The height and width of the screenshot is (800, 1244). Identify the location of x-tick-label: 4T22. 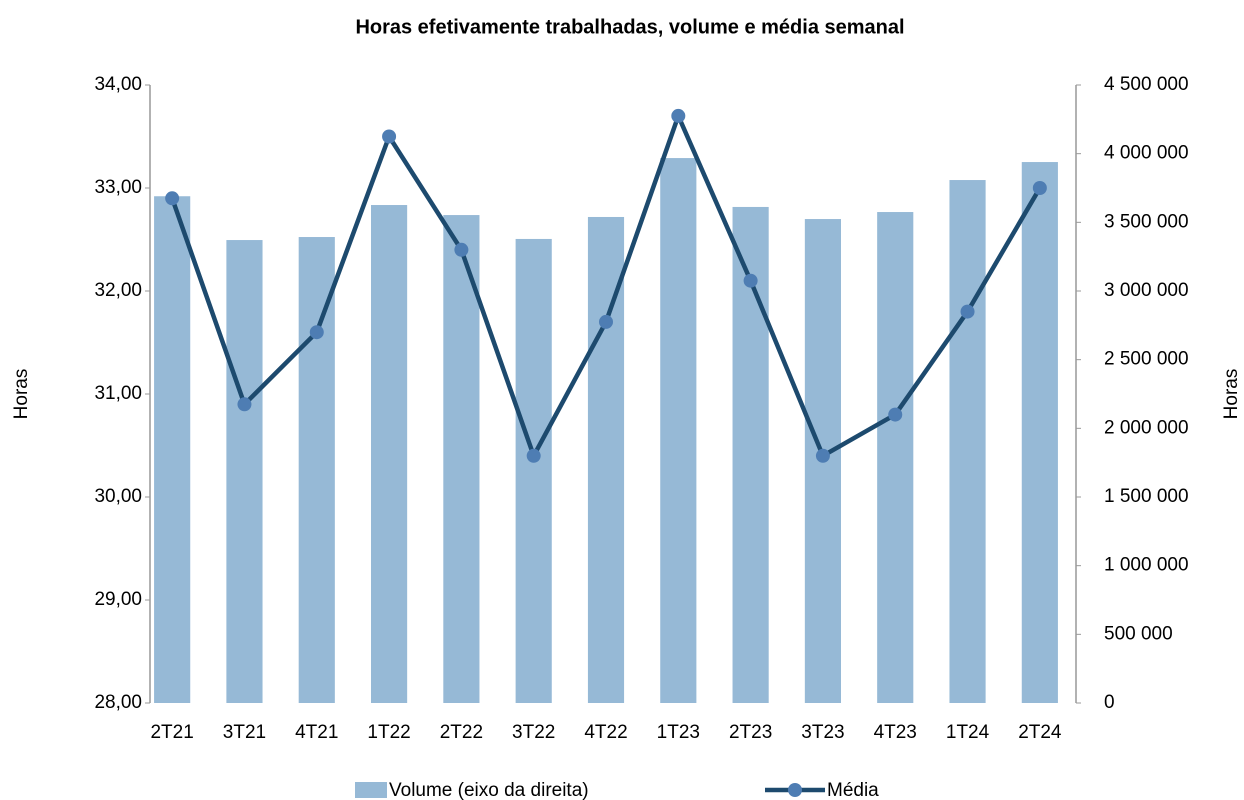
(605, 732).